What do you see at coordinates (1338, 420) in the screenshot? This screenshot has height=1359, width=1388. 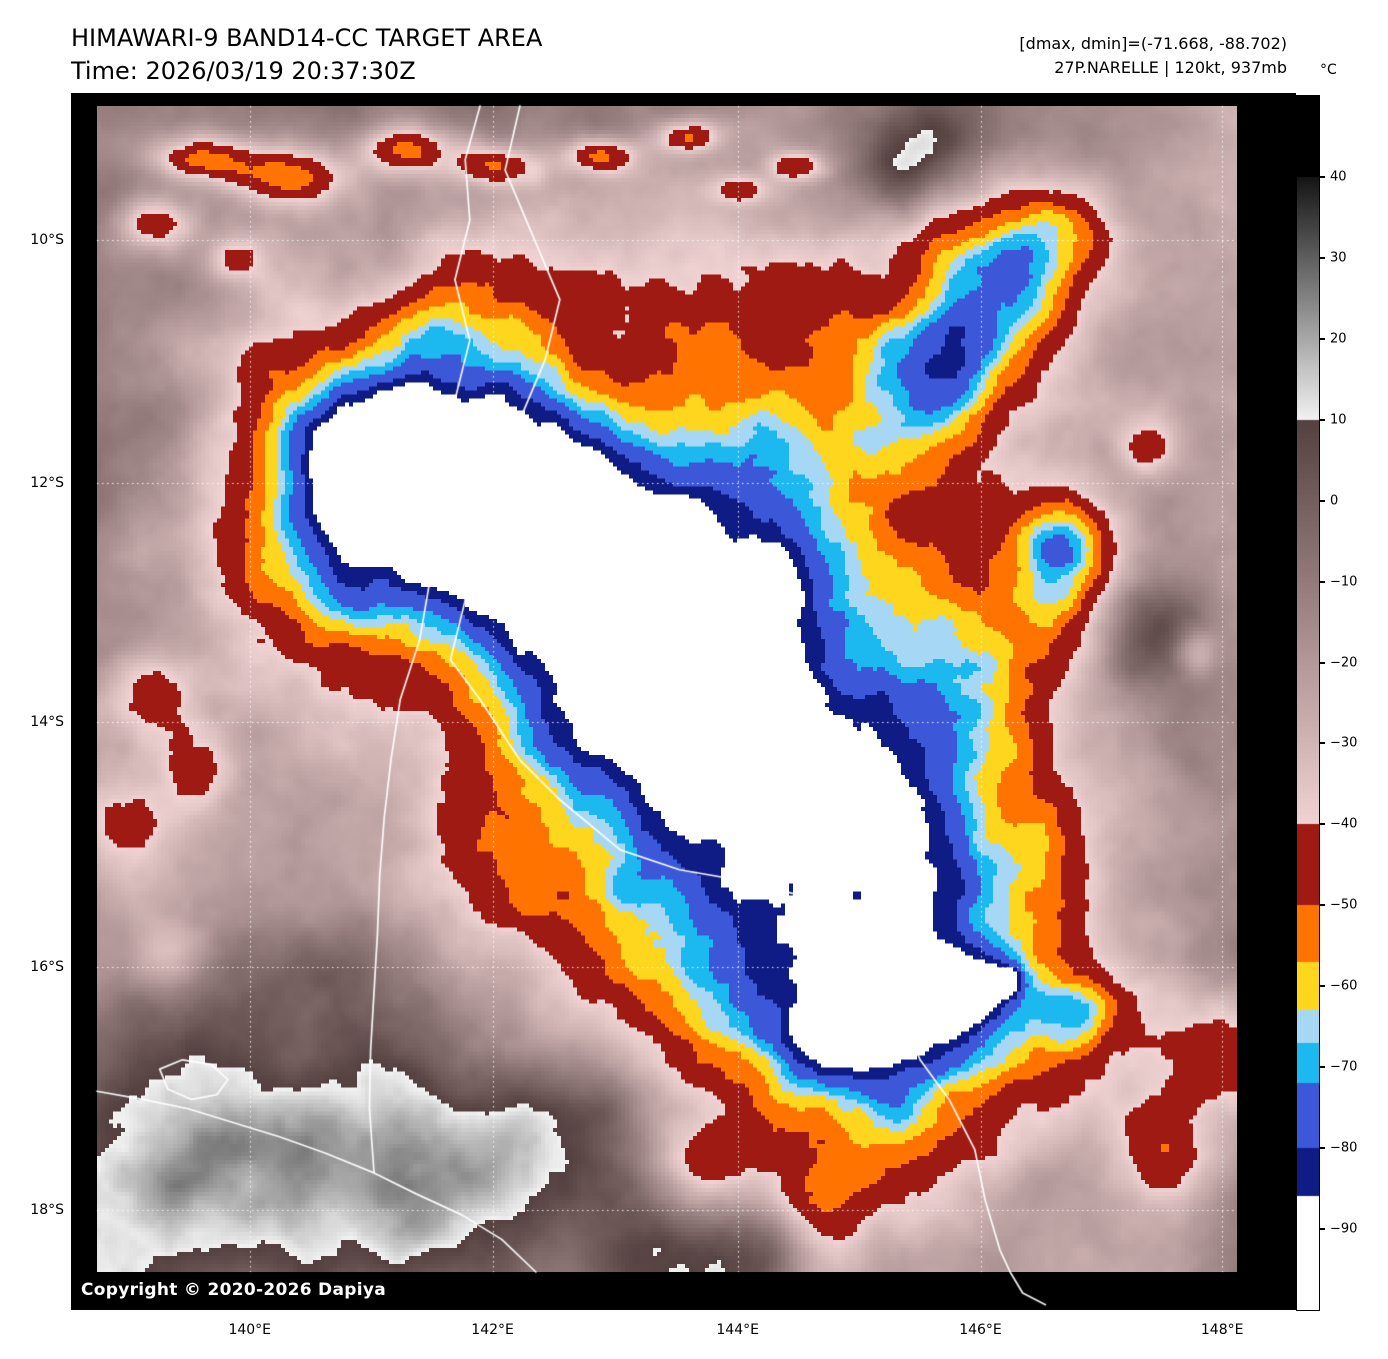 I see `colorbar-tick-label: 10` at bounding box center [1338, 420].